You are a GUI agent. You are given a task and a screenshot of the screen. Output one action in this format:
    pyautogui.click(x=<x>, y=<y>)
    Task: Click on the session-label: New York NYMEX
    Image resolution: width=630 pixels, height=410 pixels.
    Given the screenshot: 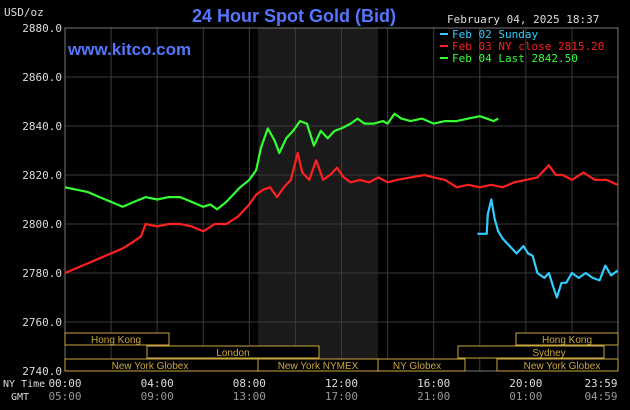 What is the action you would take?
    pyautogui.click(x=318, y=366)
    